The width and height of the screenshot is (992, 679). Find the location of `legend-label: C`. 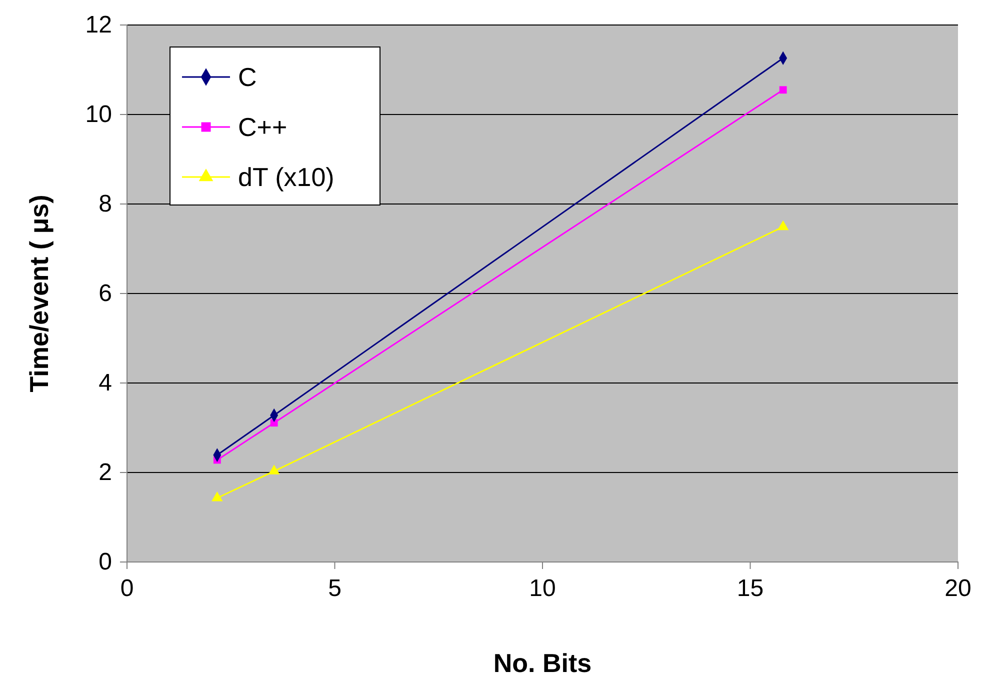

legend-label: C is located at coordinates (247, 77).